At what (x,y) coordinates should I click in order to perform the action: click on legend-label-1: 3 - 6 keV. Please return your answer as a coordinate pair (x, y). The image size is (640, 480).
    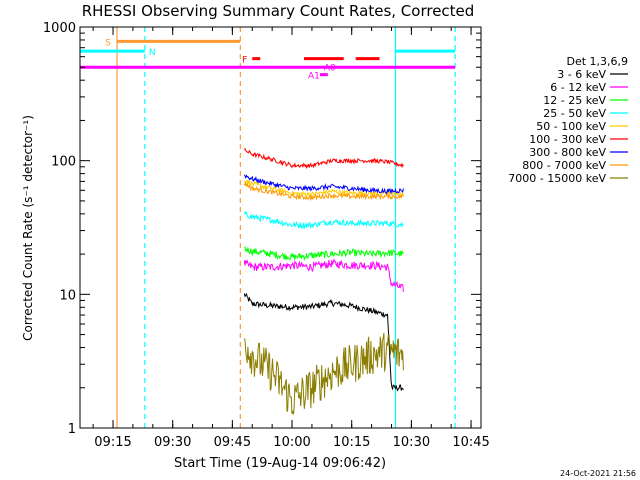
    Looking at the image, I should click on (581, 74).